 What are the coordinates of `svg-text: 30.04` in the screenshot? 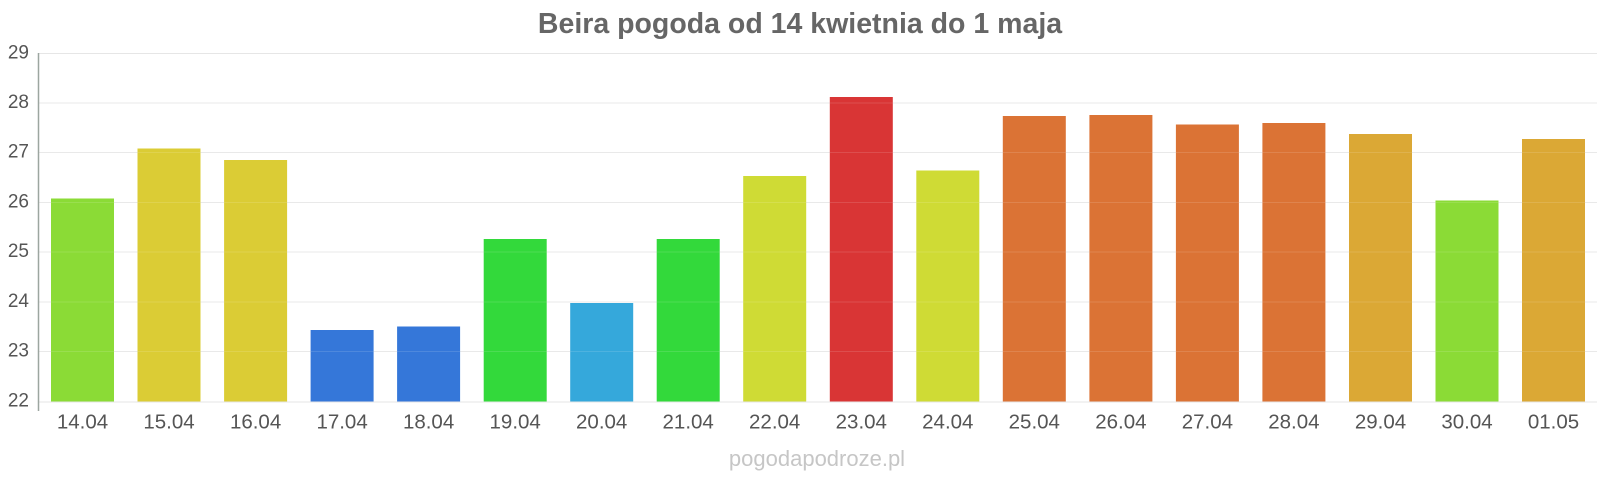 It's located at (1466, 422).